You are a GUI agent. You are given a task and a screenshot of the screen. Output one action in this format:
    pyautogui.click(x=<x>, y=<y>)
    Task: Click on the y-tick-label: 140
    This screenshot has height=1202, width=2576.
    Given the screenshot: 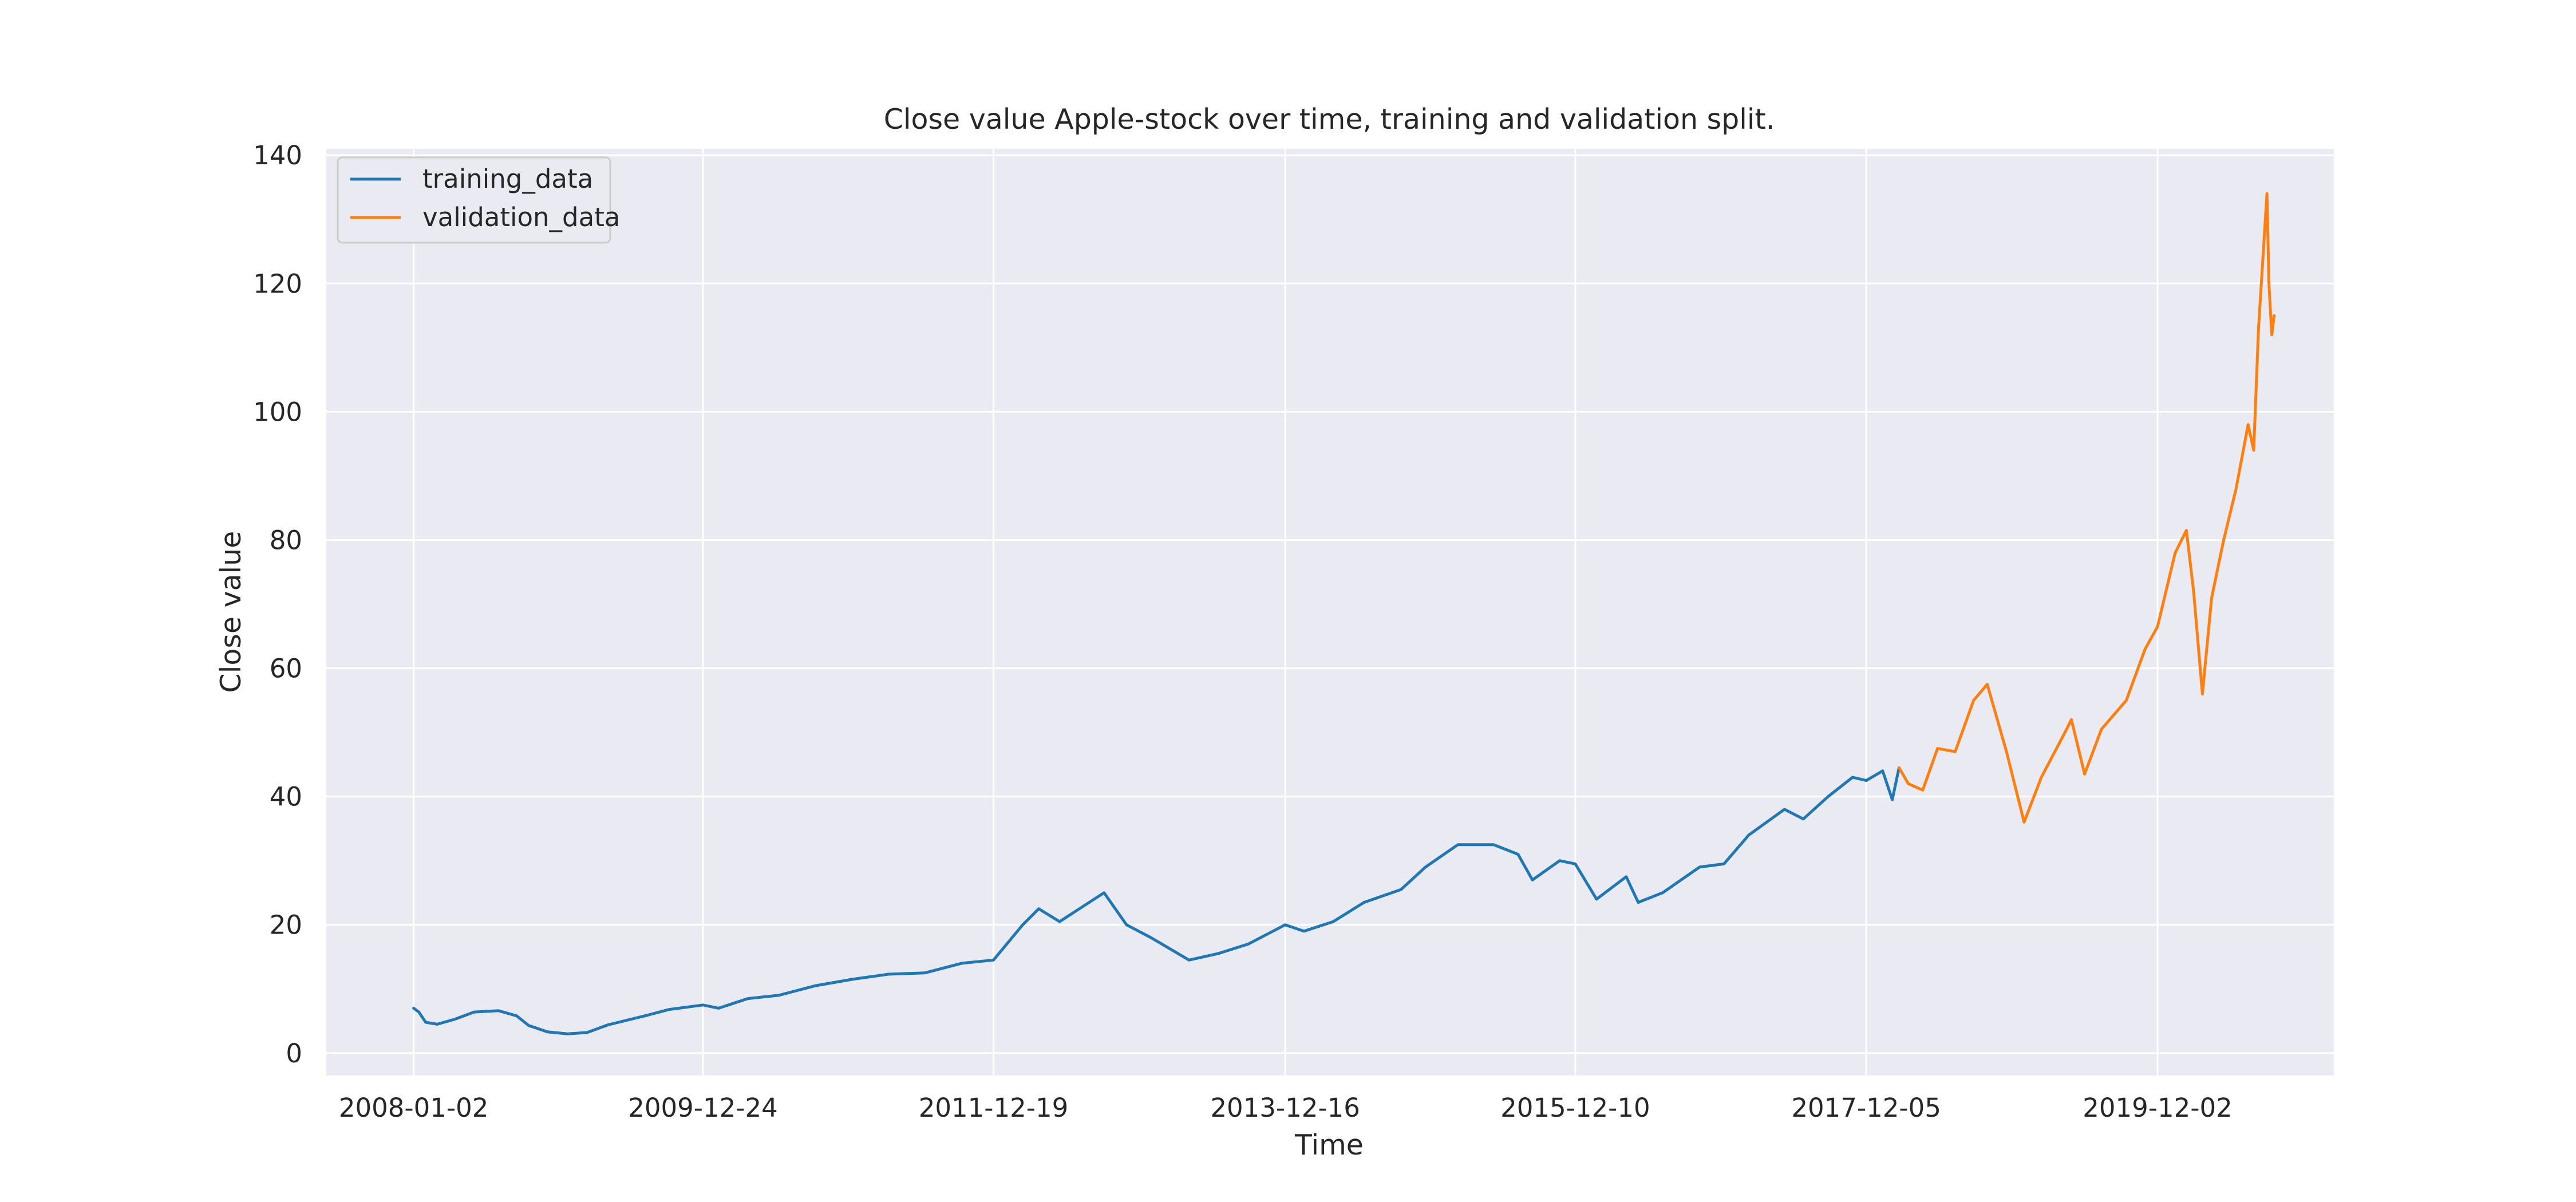 What is the action you would take?
    pyautogui.click(x=277, y=155)
    